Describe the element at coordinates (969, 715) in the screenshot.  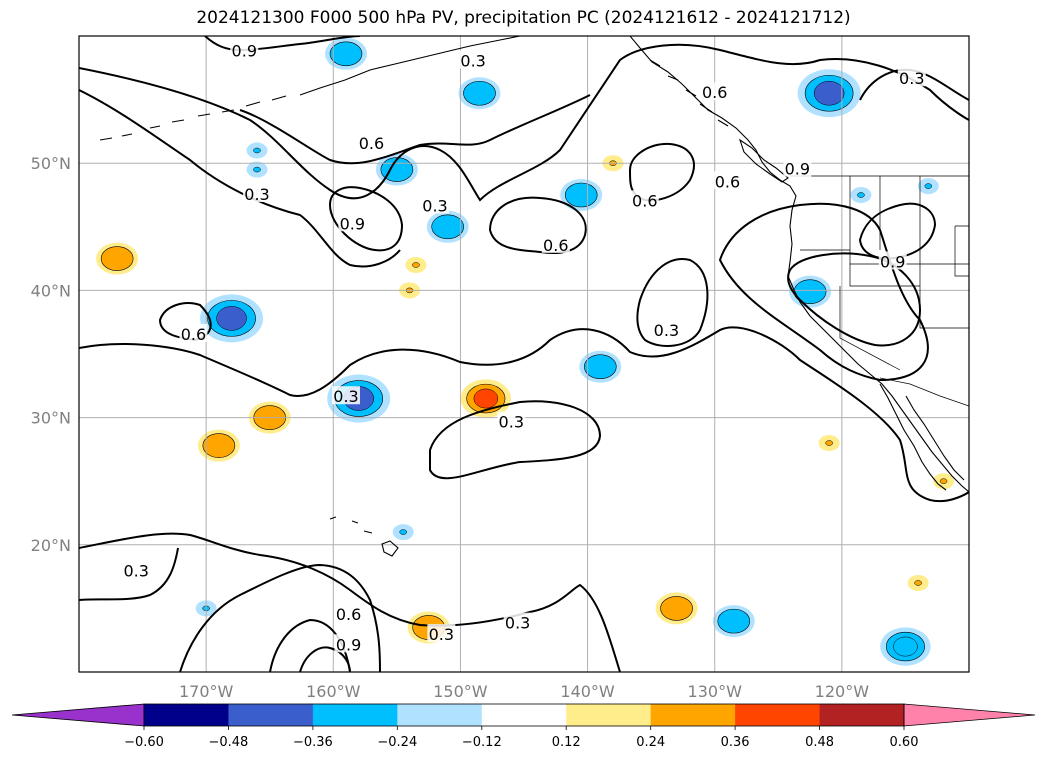
I see `colorbar-extend-high` at that location.